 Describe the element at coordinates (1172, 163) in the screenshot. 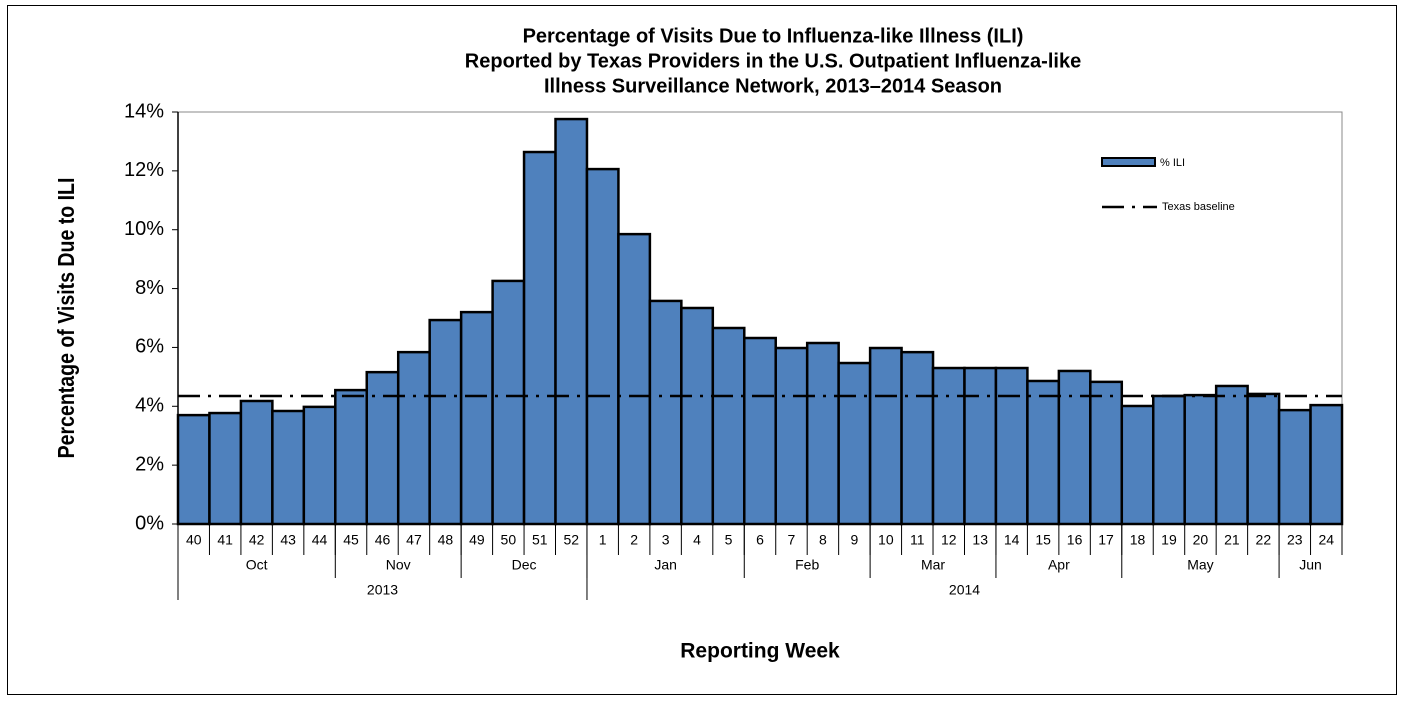

I see `legend-label: % ILI` at that location.